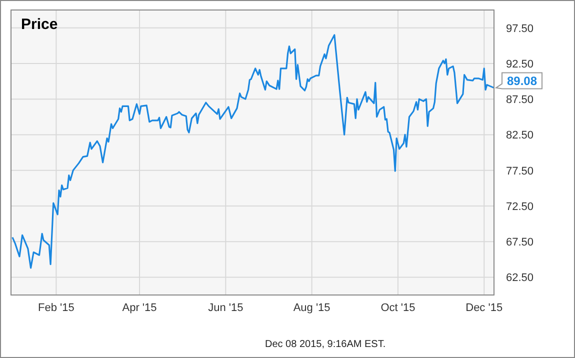 The height and width of the screenshot is (358, 575). What do you see at coordinates (520, 64) in the screenshot?
I see `y-tick-label: 92.50` at bounding box center [520, 64].